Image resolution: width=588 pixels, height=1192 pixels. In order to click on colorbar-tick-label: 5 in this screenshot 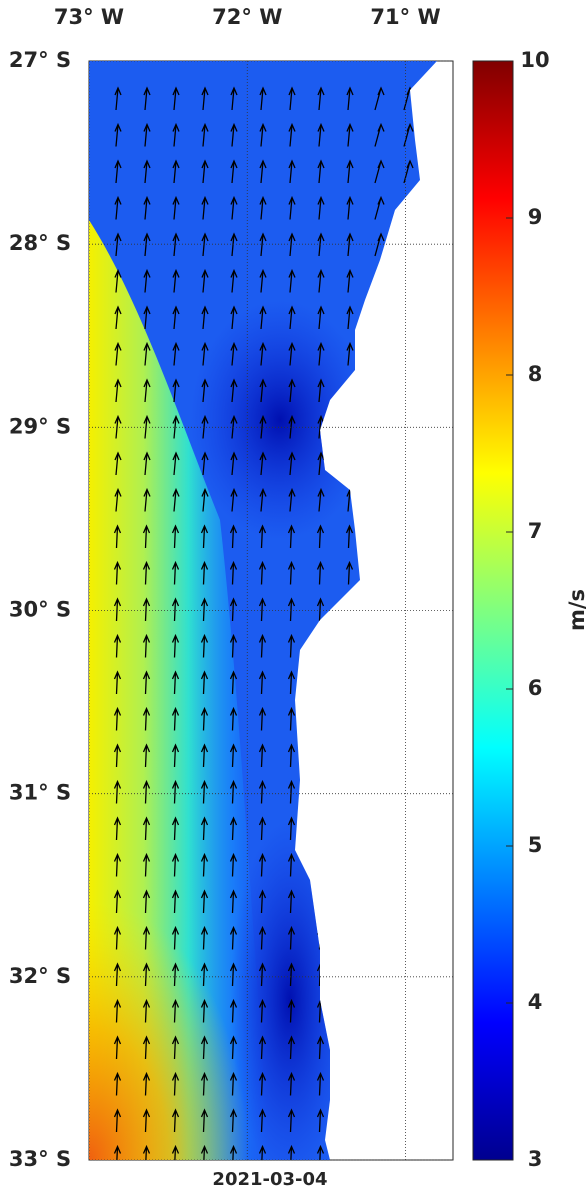, I will do `click(535, 845)`.